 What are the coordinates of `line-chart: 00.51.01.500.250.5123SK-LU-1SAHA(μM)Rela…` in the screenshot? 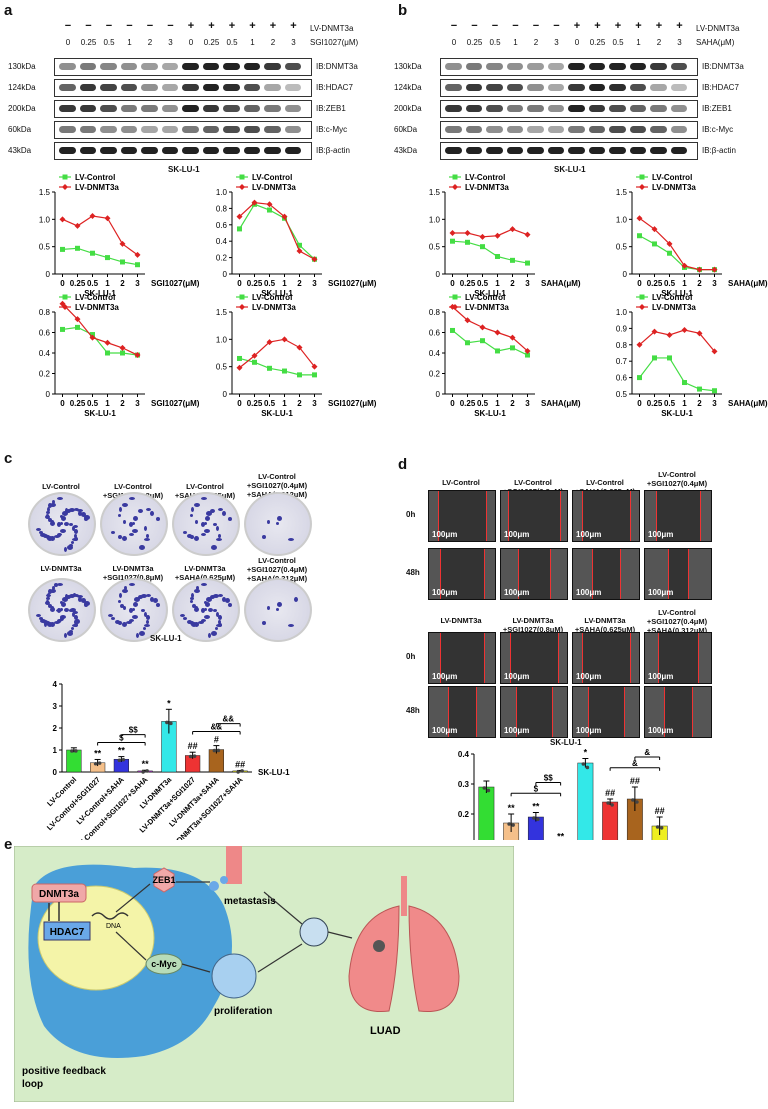 It's located at (505, 235).